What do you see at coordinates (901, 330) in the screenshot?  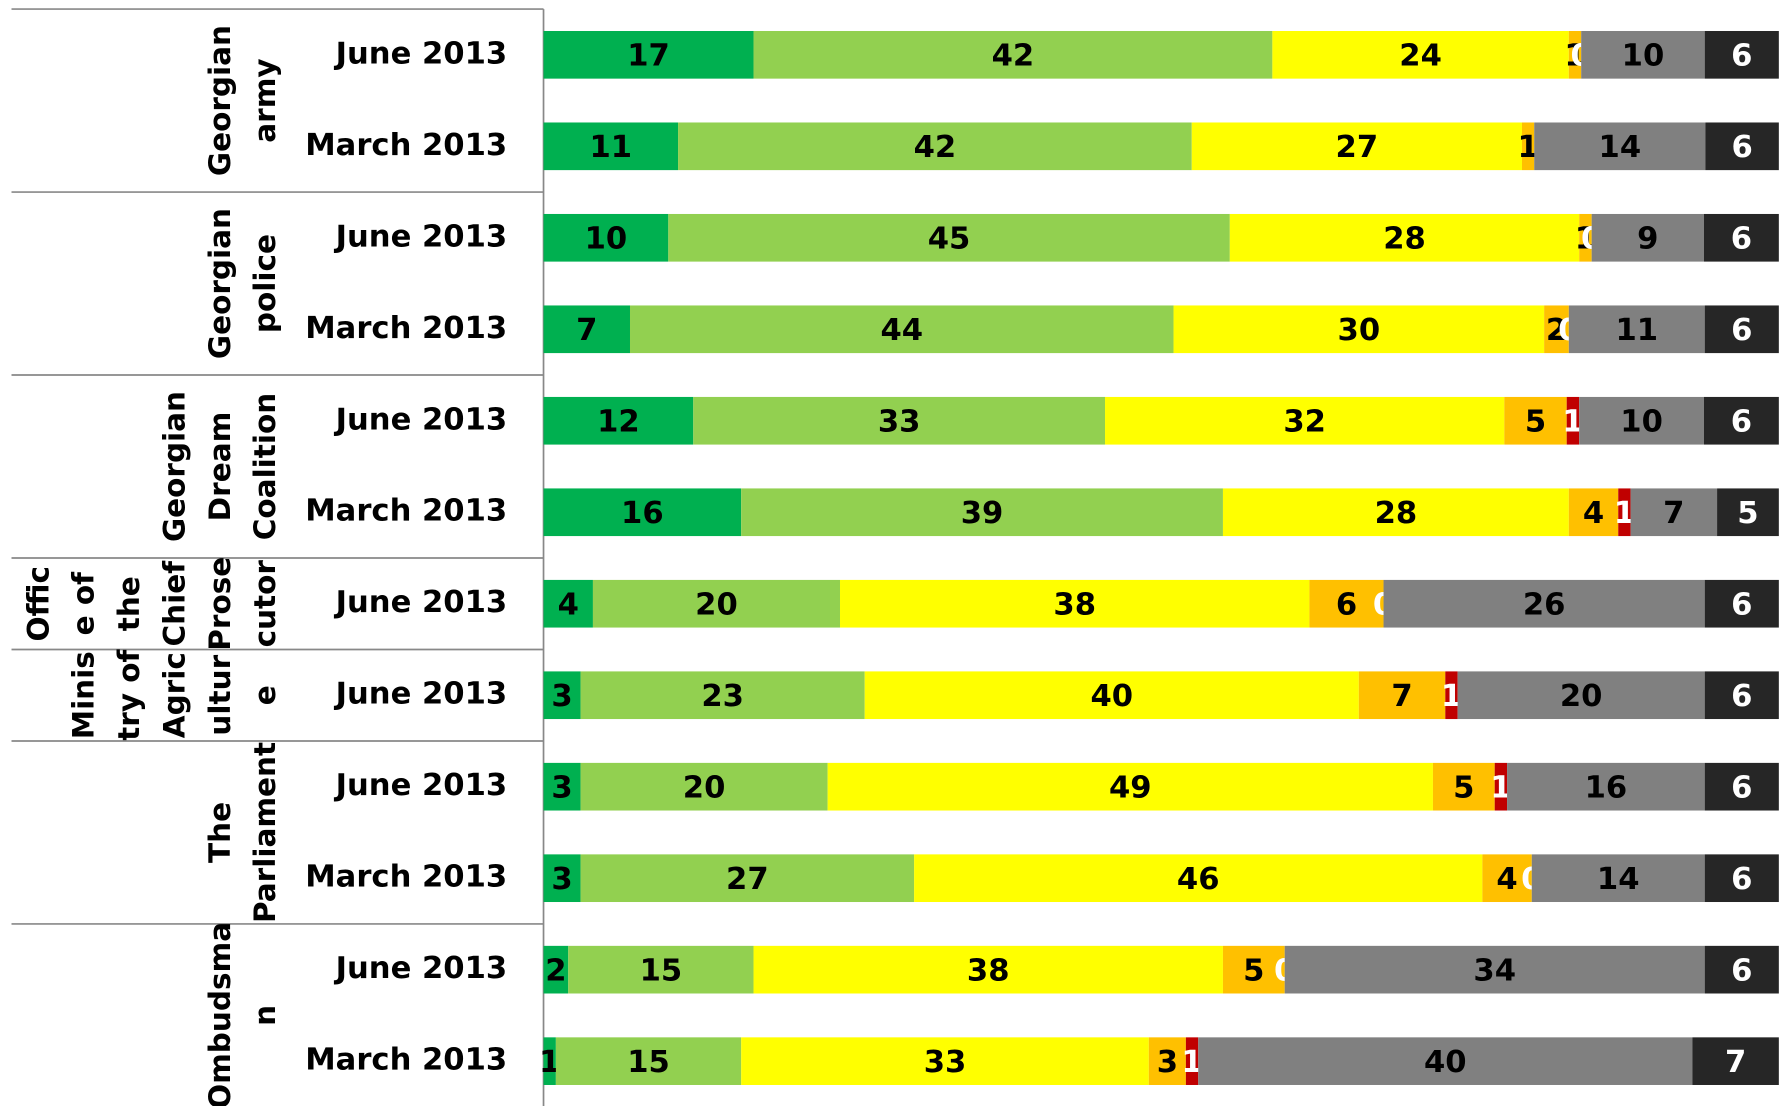 I see `data-label: 44` at bounding box center [901, 330].